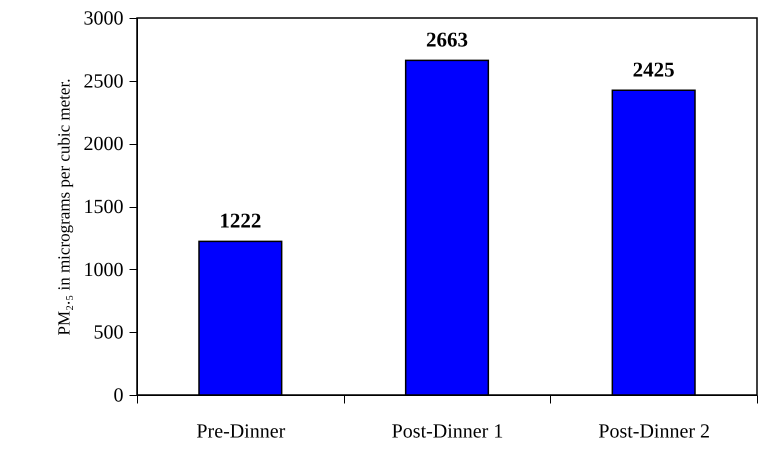 Image resolution: width=759 pixels, height=452 pixels. I want to click on y-tick-label: 3000, so click(104, 19).